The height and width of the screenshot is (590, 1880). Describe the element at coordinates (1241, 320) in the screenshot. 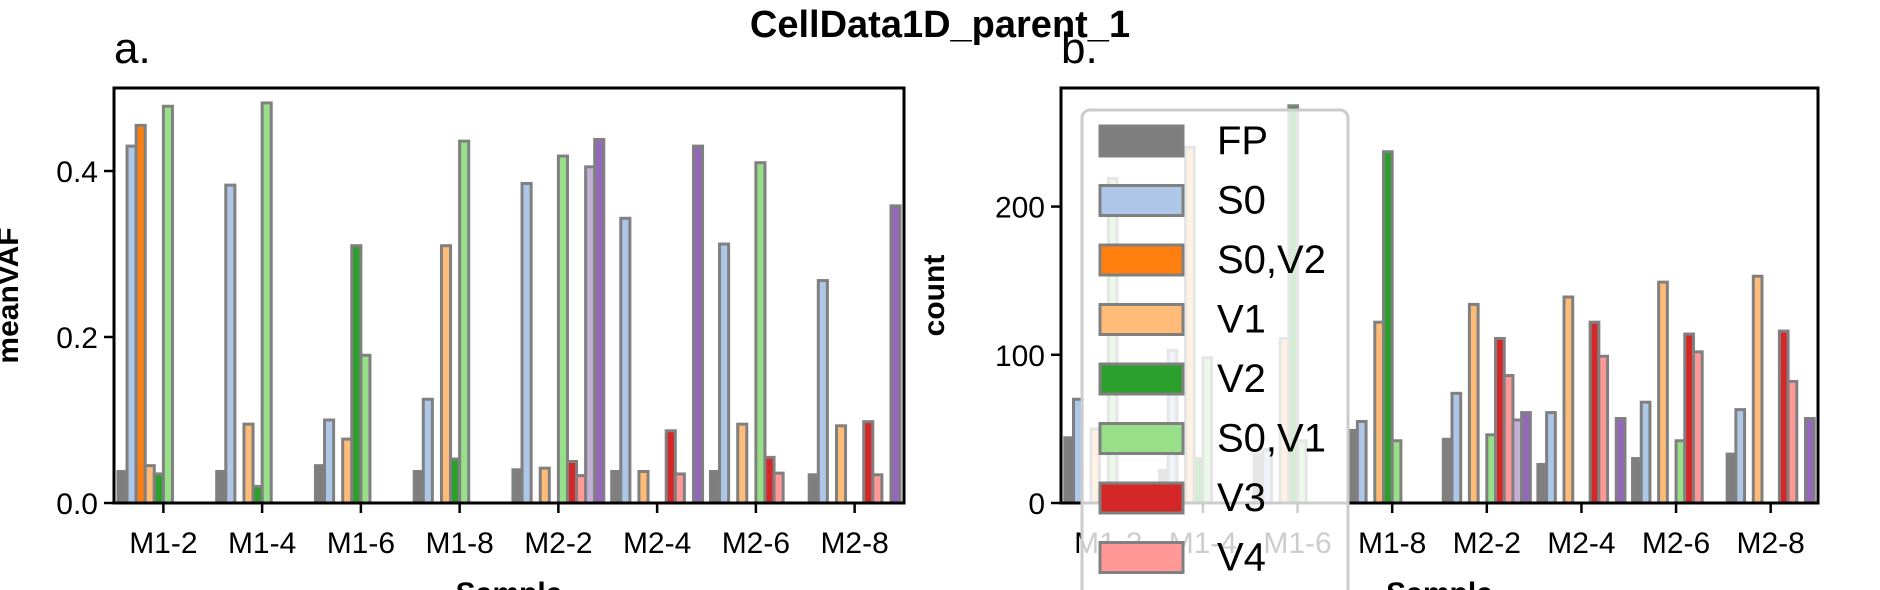

I see `legend-label: V1` at that location.